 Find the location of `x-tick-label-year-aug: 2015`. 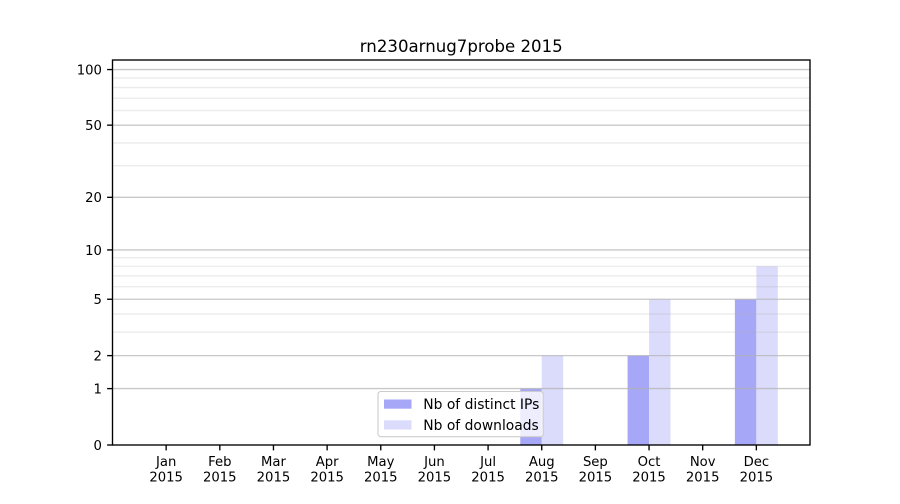

x-tick-label-year-aug: 2015 is located at coordinates (542, 477).